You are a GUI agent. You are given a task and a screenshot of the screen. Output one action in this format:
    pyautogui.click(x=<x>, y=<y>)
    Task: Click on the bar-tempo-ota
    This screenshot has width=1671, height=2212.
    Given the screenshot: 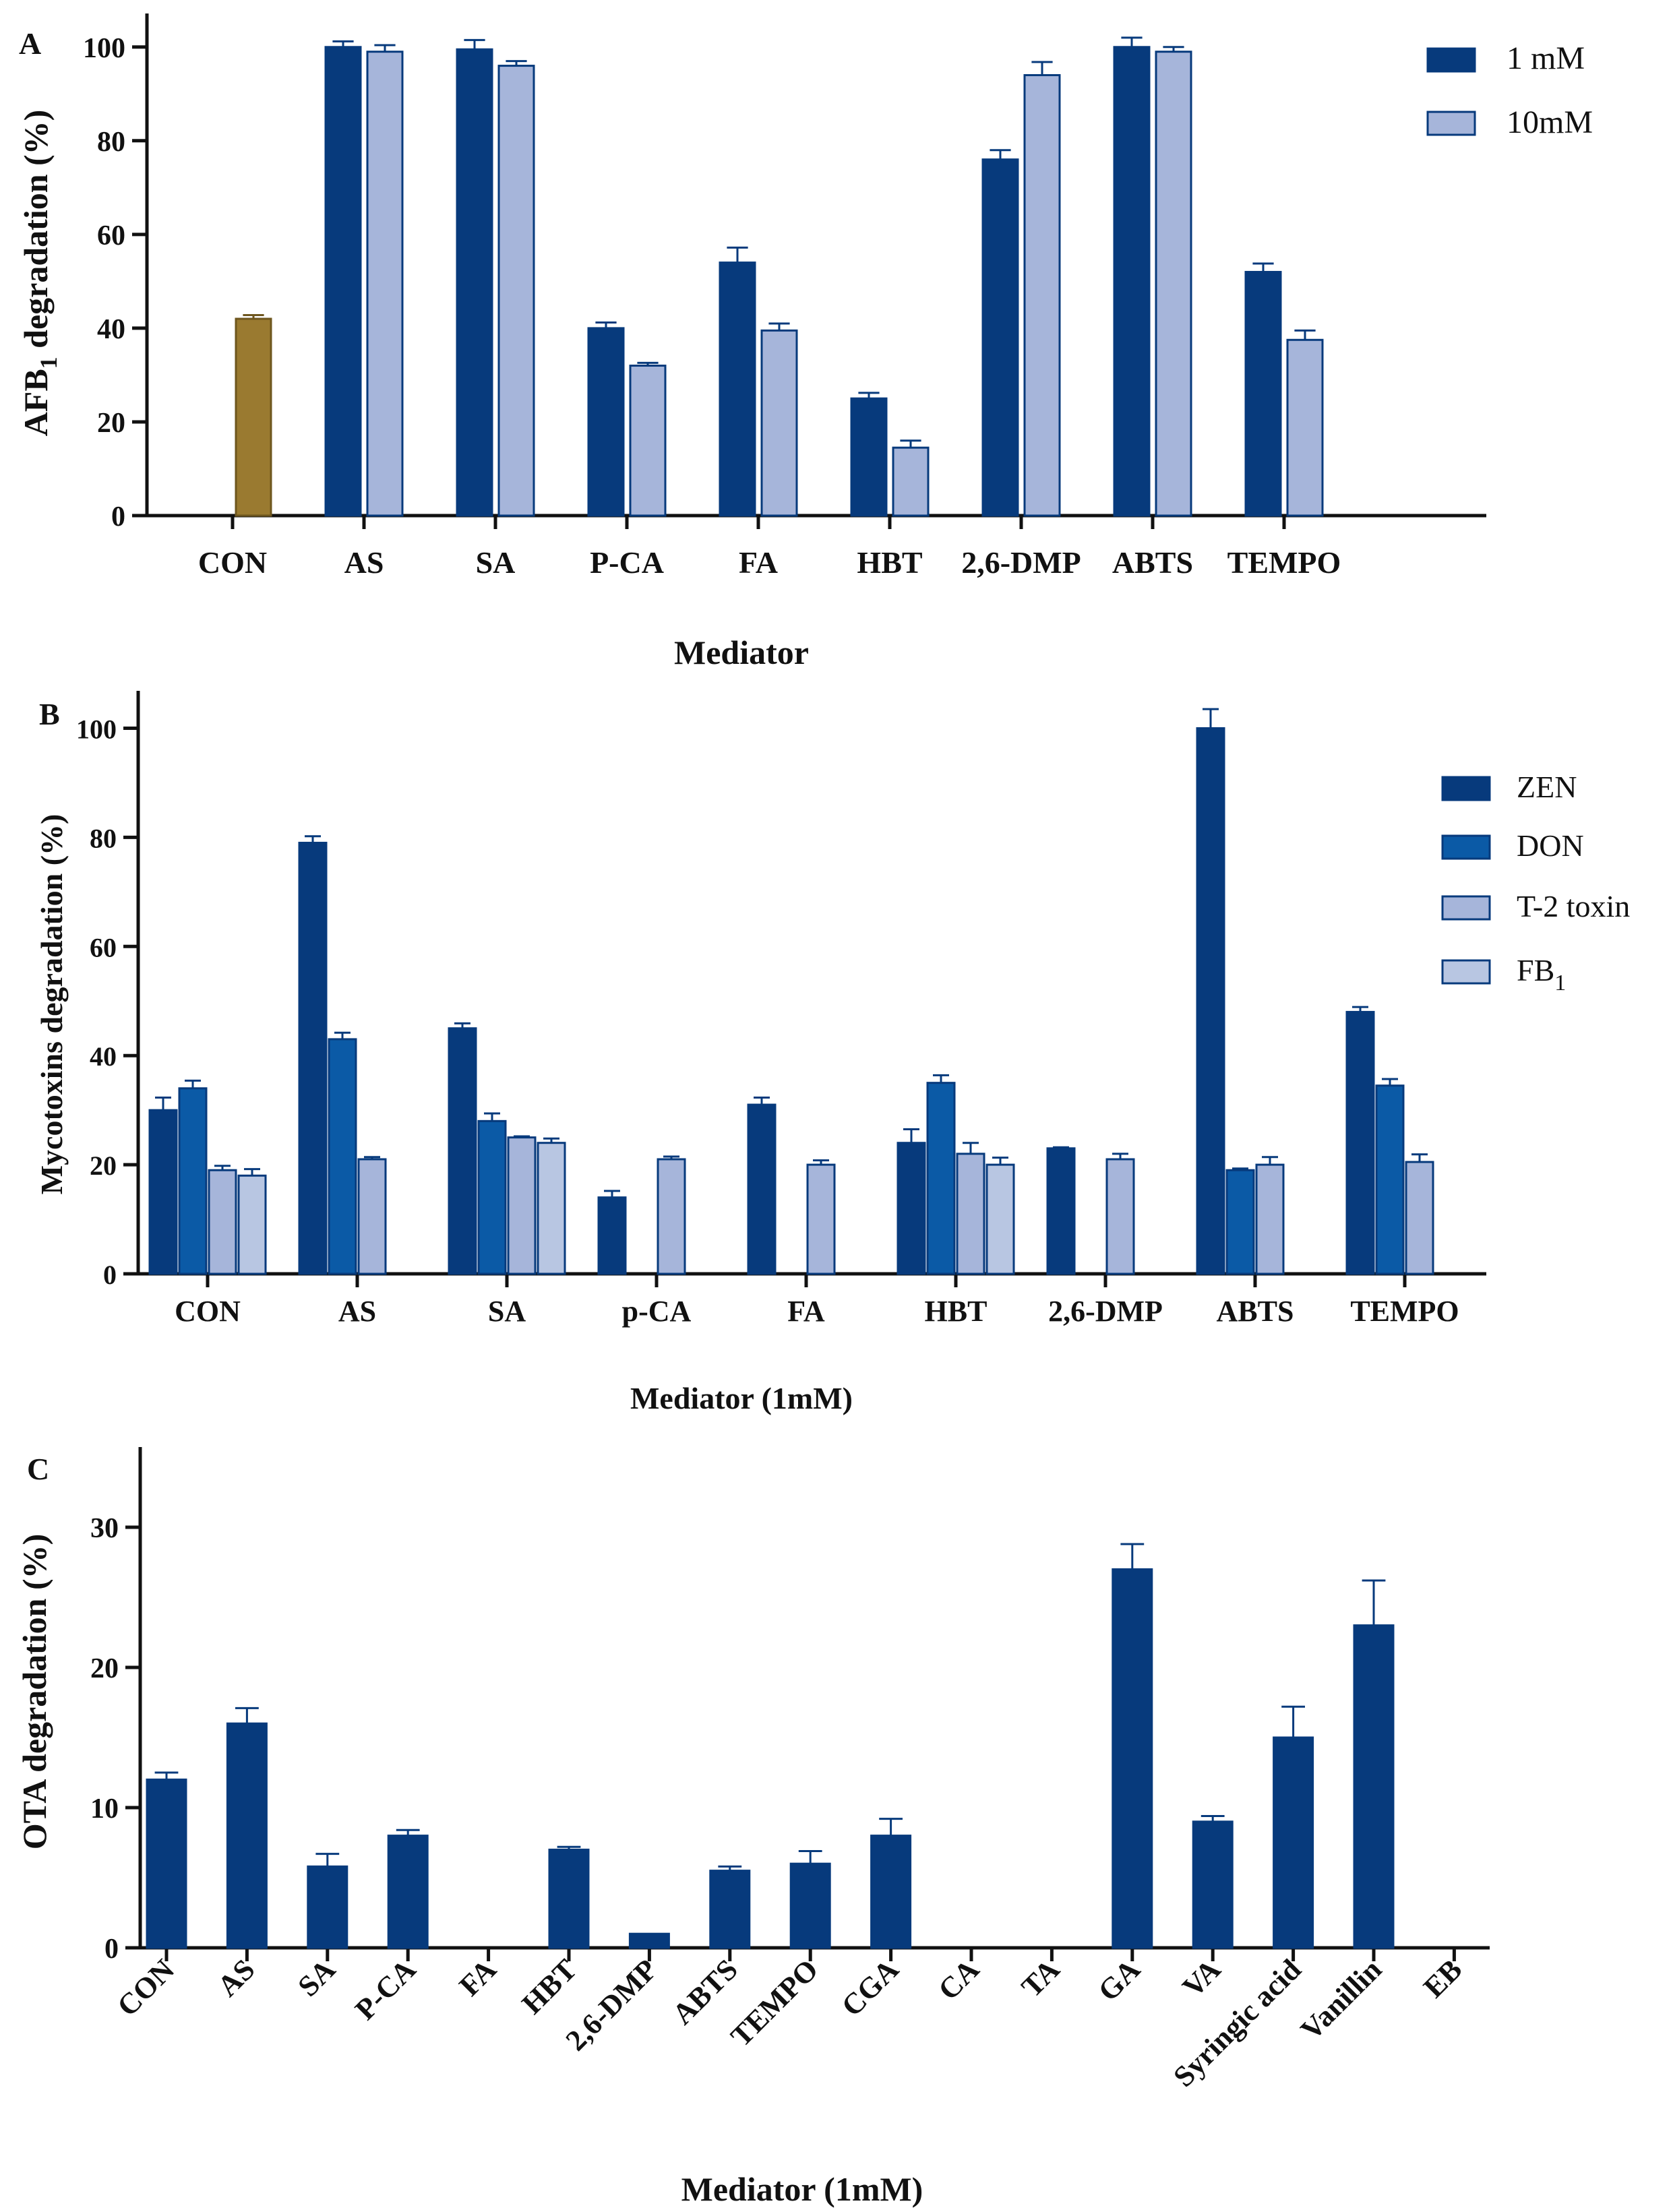 What is the action you would take?
    pyautogui.click(x=810, y=1905)
    